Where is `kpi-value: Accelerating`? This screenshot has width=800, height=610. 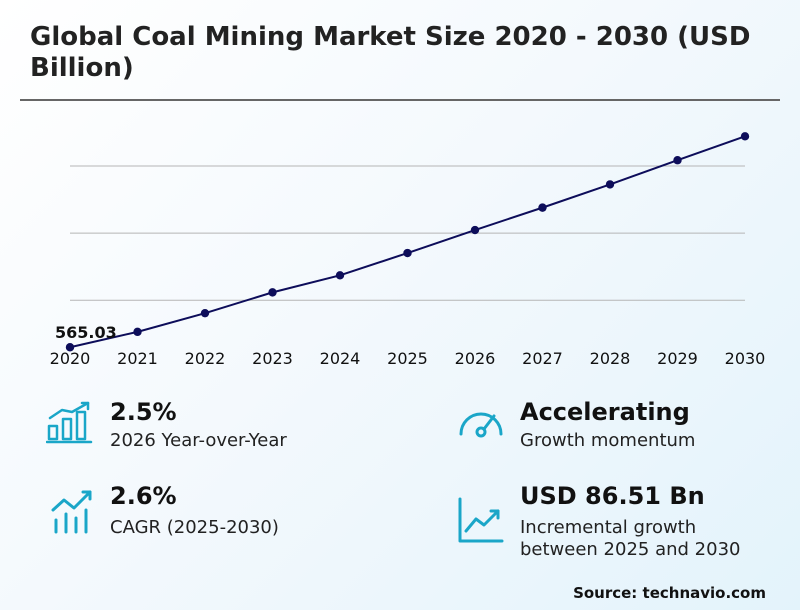
kpi-value: Accelerating is located at coordinates (605, 412).